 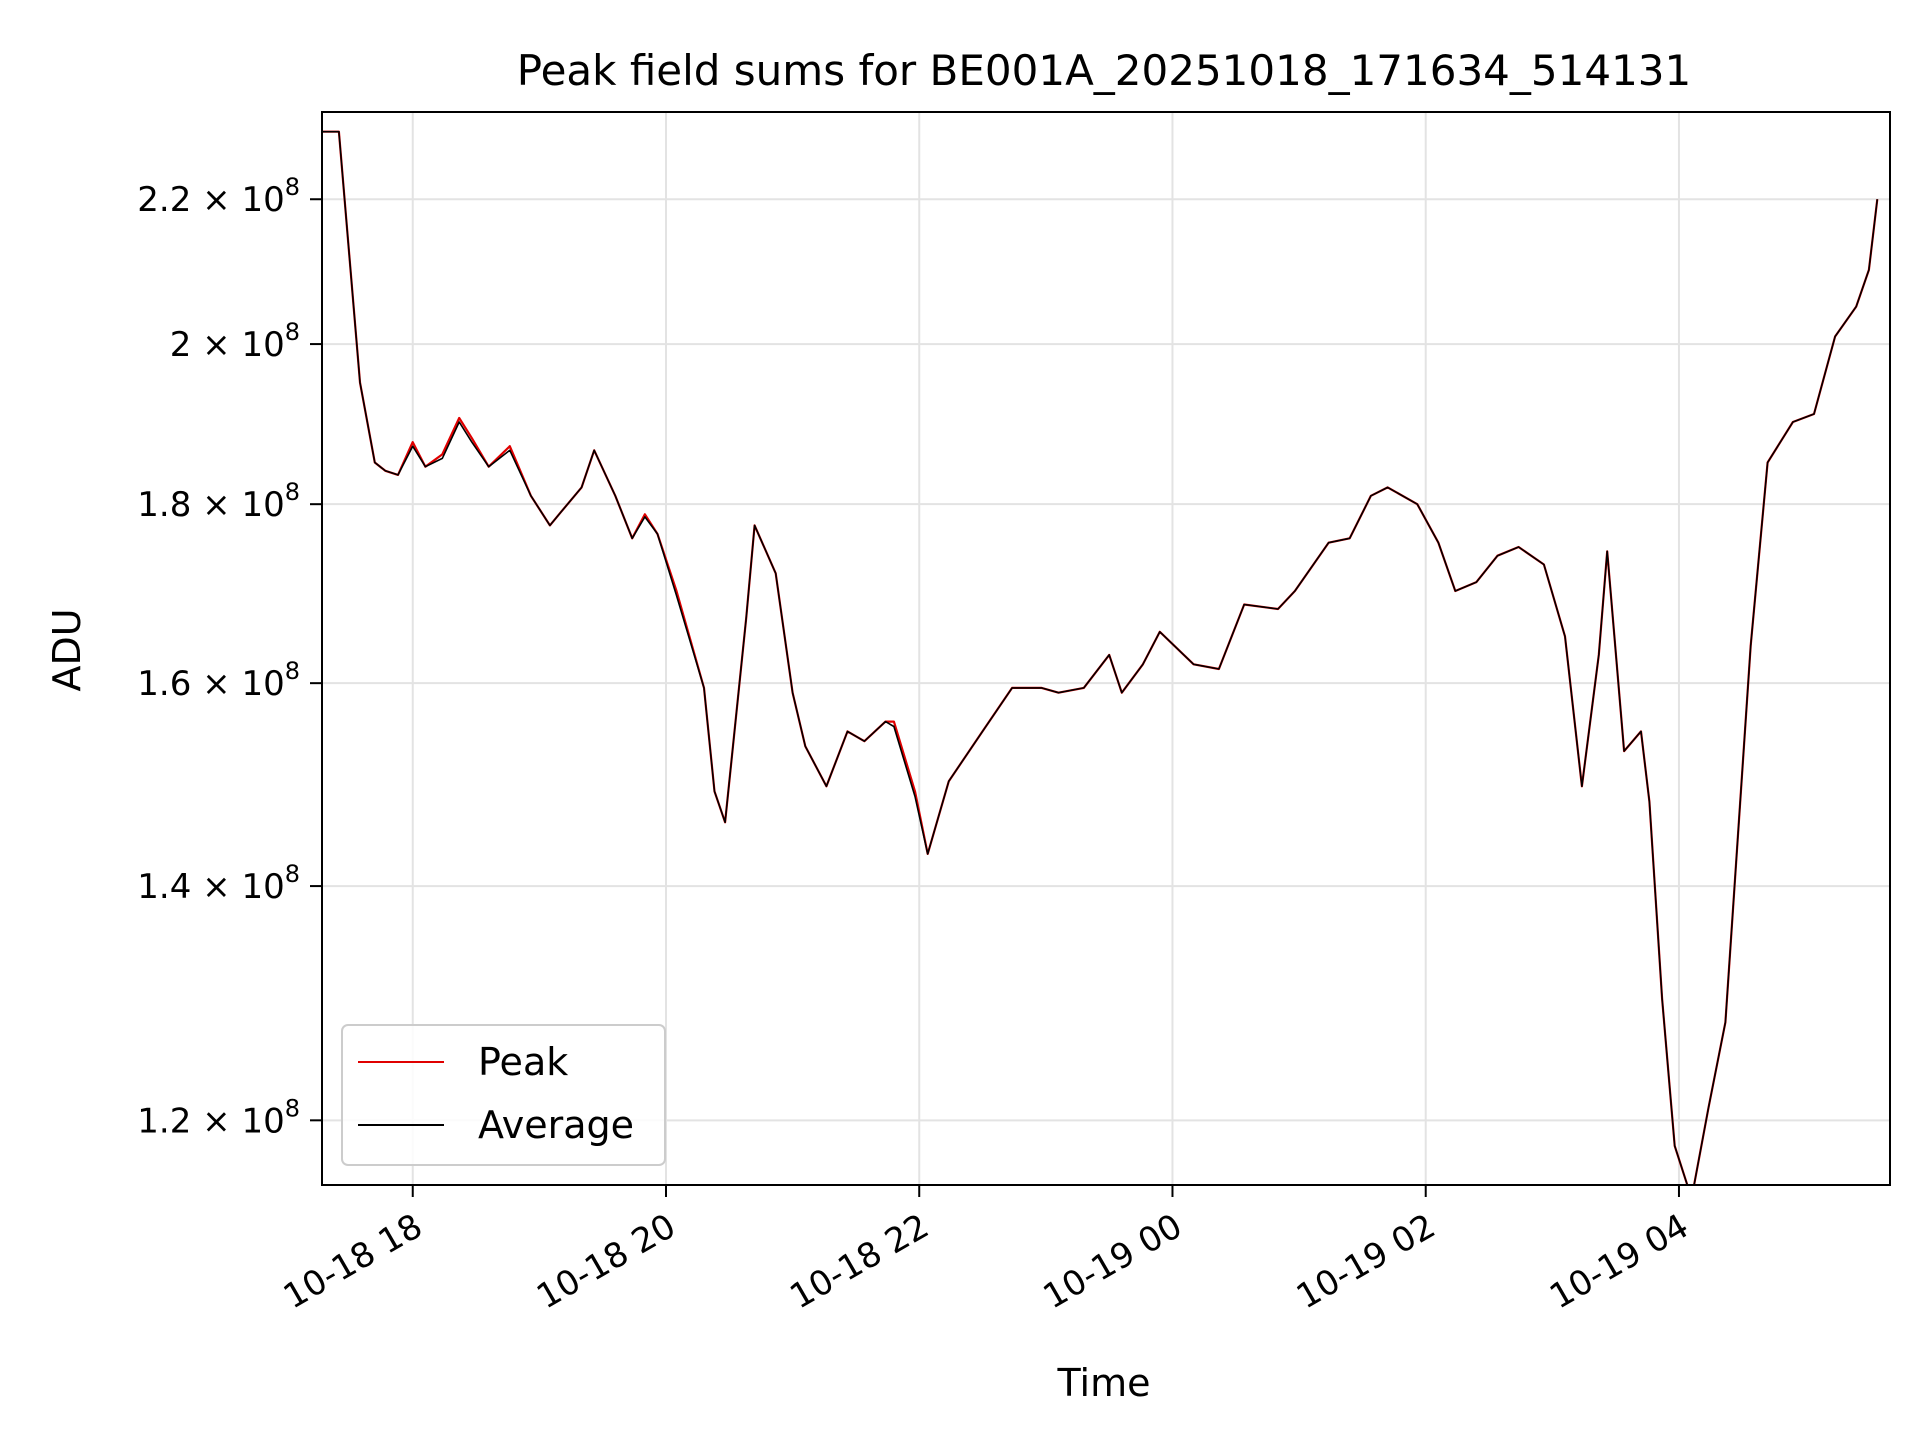 What do you see at coordinates (859, 1261) in the screenshot?
I see `x-tick-label: 10-18 22` at bounding box center [859, 1261].